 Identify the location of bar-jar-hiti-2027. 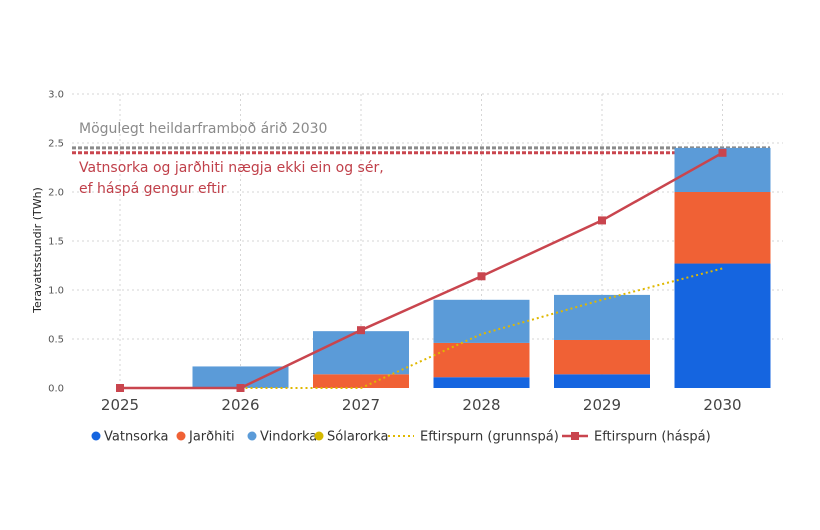
(361, 381).